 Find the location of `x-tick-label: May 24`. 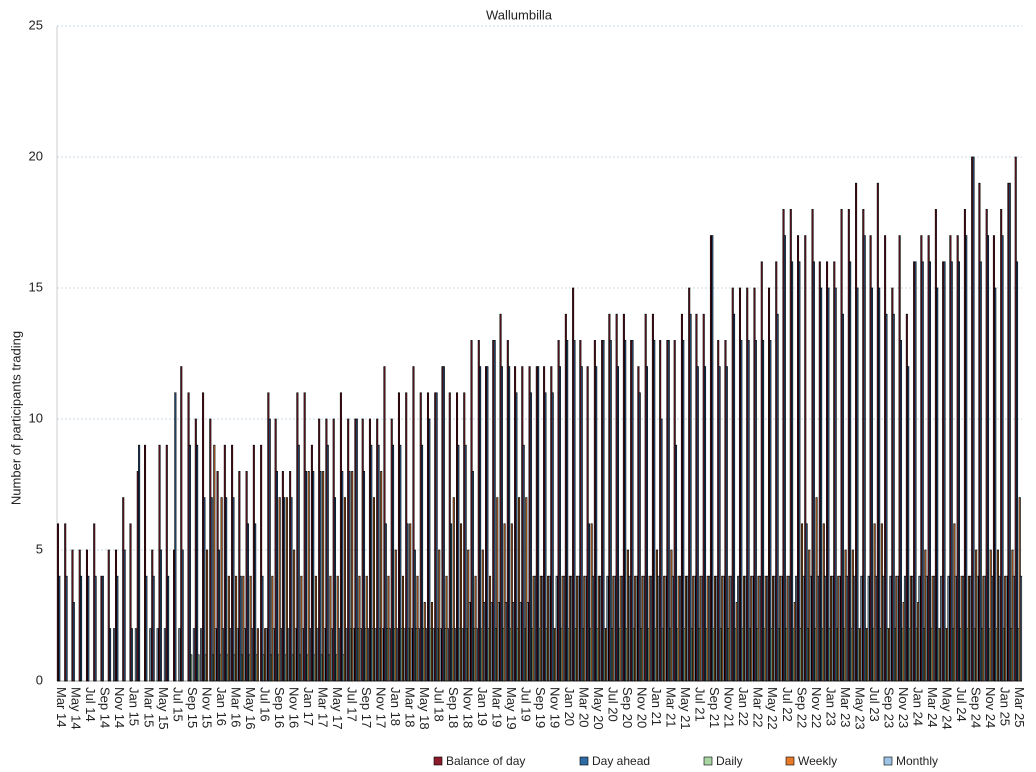

x-tick-label: May 24 is located at coordinates (946, 708).